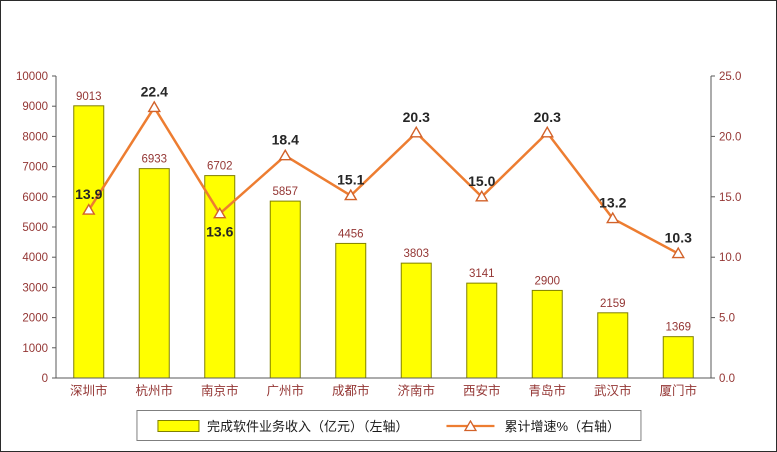 Image resolution: width=777 pixels, height=452 pixels. I want to click on bar-swatch-icon, so click(177, 425).